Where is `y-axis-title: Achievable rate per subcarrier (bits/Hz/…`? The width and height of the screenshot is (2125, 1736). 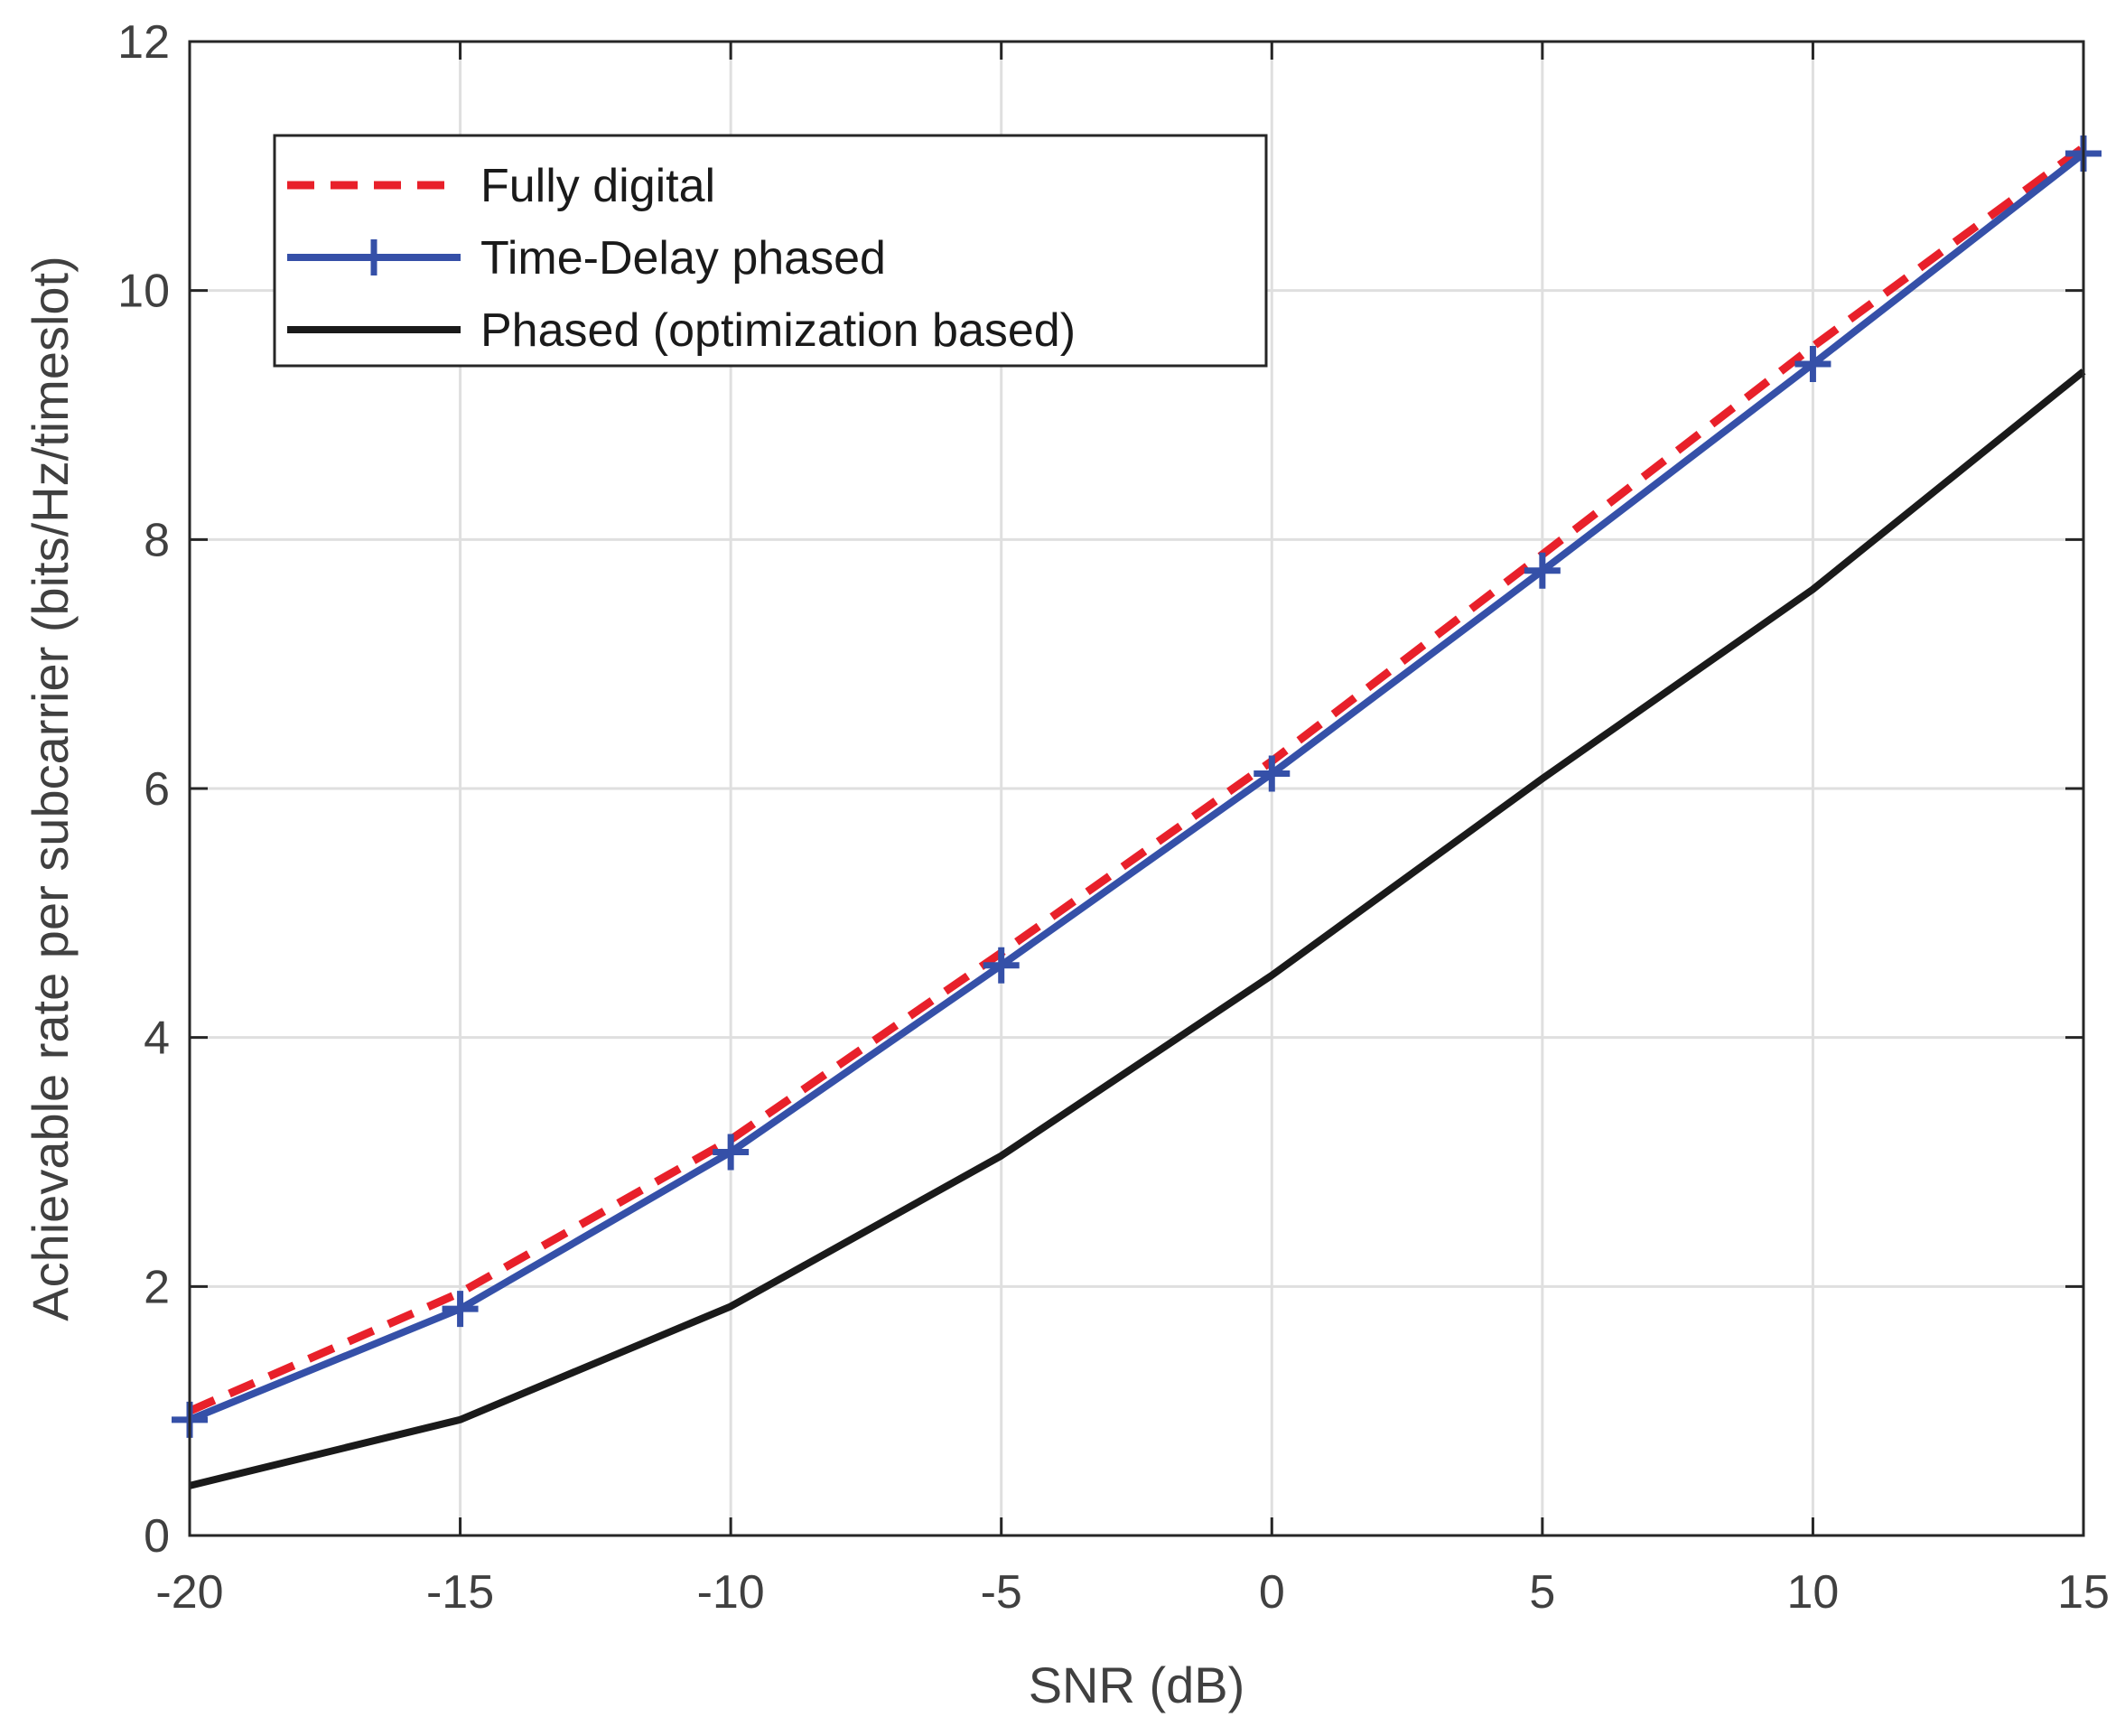
y-axis-title: Achievable rate per subcarrier (bits/Hz/… is located at coordinates (50, 788).